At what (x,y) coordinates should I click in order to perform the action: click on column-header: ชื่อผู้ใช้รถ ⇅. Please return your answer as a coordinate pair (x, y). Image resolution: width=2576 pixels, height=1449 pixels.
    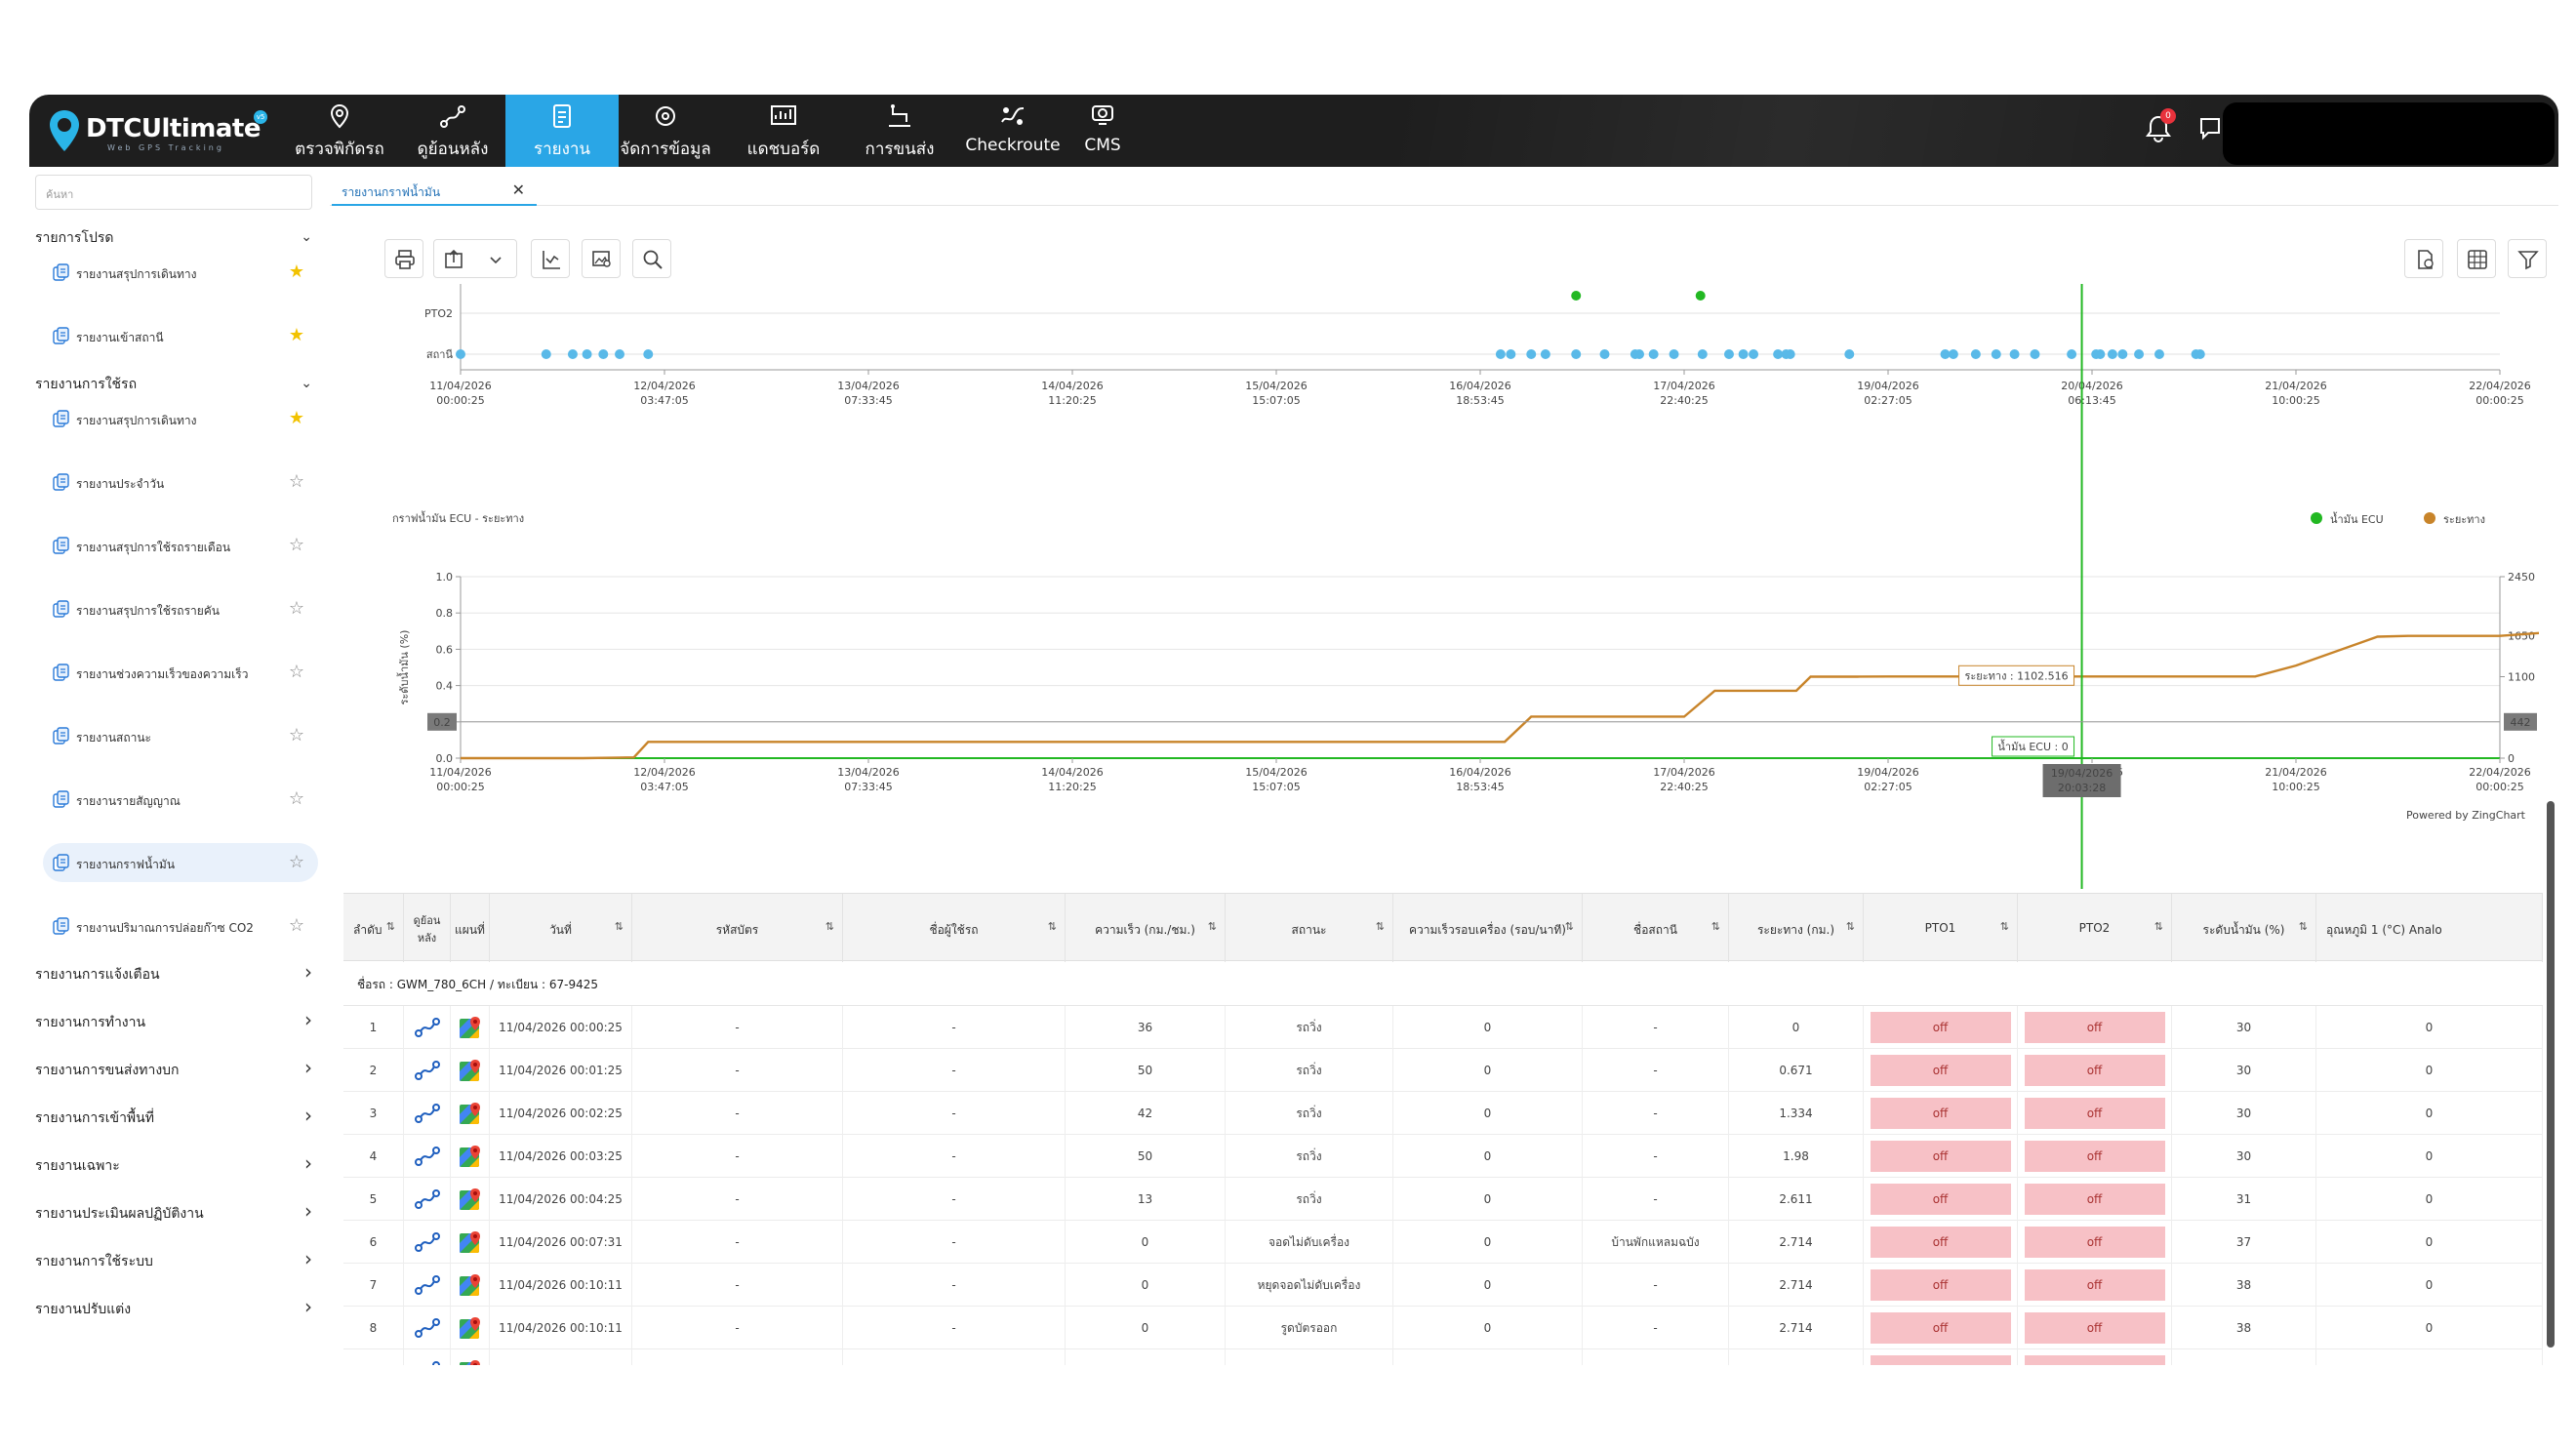
    Looking at the image, I should click on (954, 928).